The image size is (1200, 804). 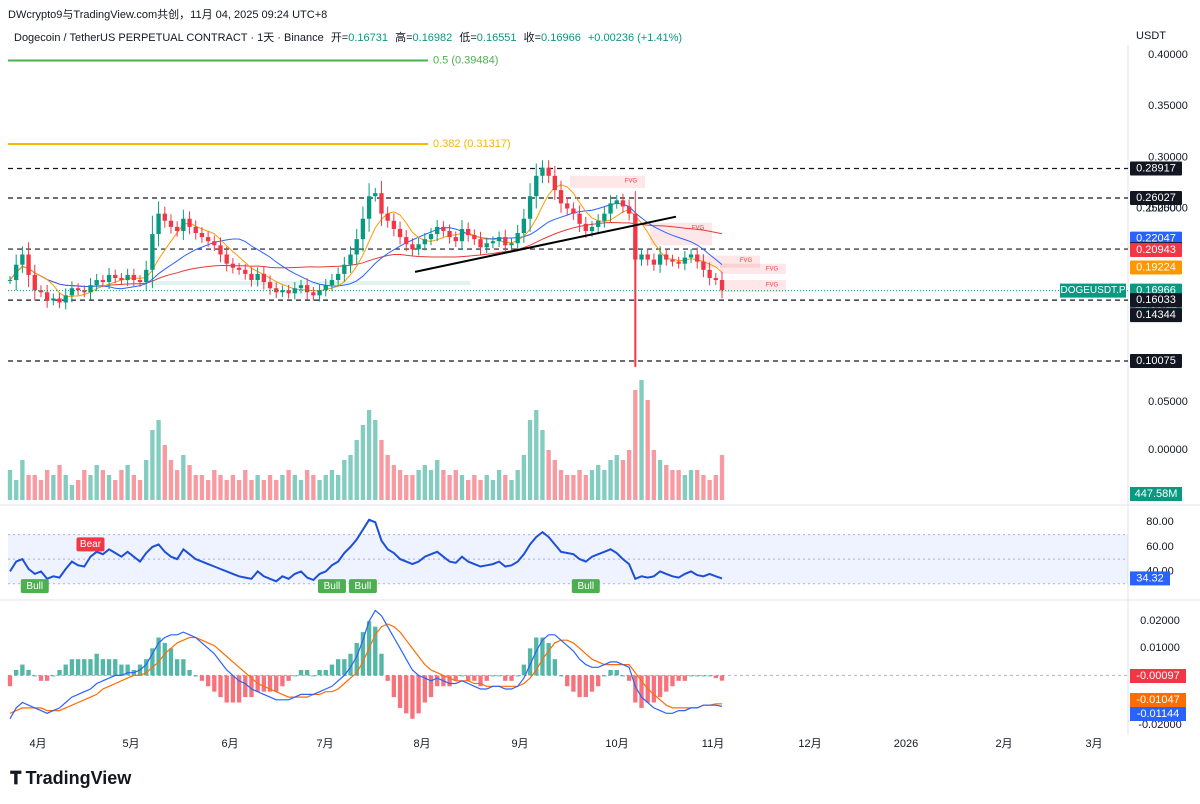 I want to click on ma-red-line, so click(x=366, y=254).